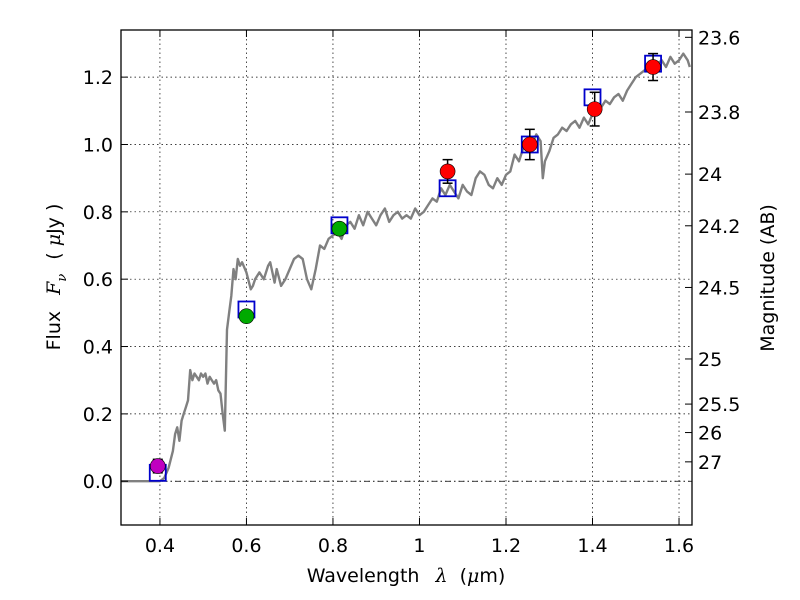  What do you see at coordinates (54, 331) in the screenshot?
I see `y-axis-label-text: Flux` at bounding box center [54, 331].